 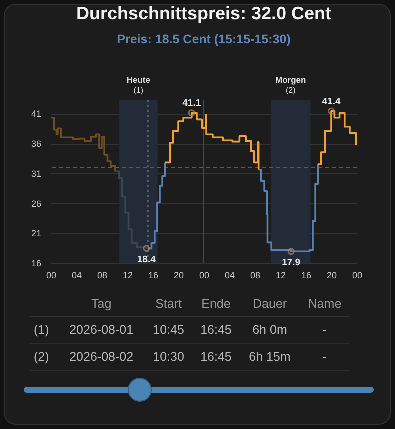 I want to click on text: 2026-08-02, so click(x=102, y=357).